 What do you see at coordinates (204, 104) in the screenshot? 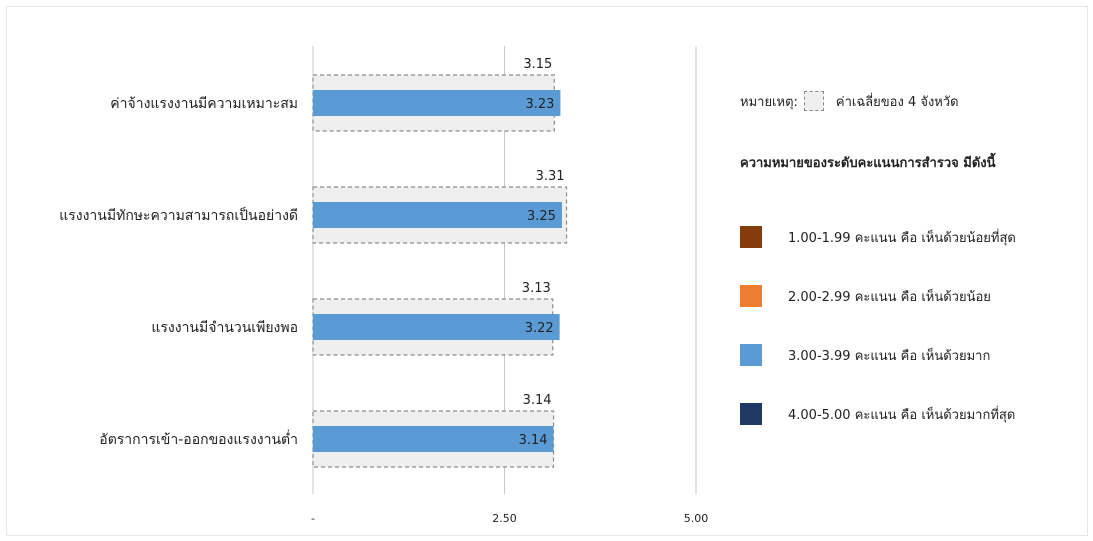
I see `category-label: ค่าจ้างแรงงานมีความเหมาะสม` at bounding box center [204, 104].